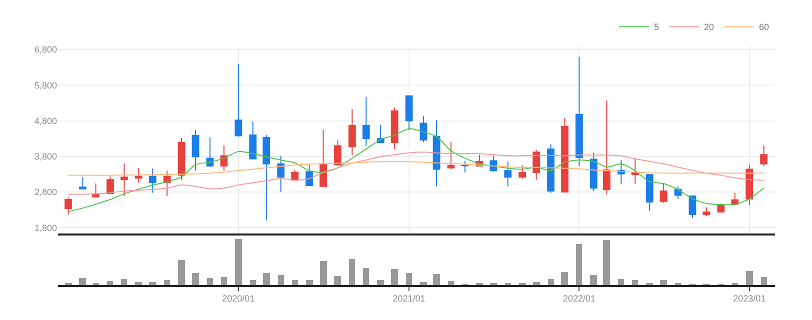  Describe the element at coordinates (238, 299) in the screenshot. I see `x-tick-label: 2020/01` at that location.